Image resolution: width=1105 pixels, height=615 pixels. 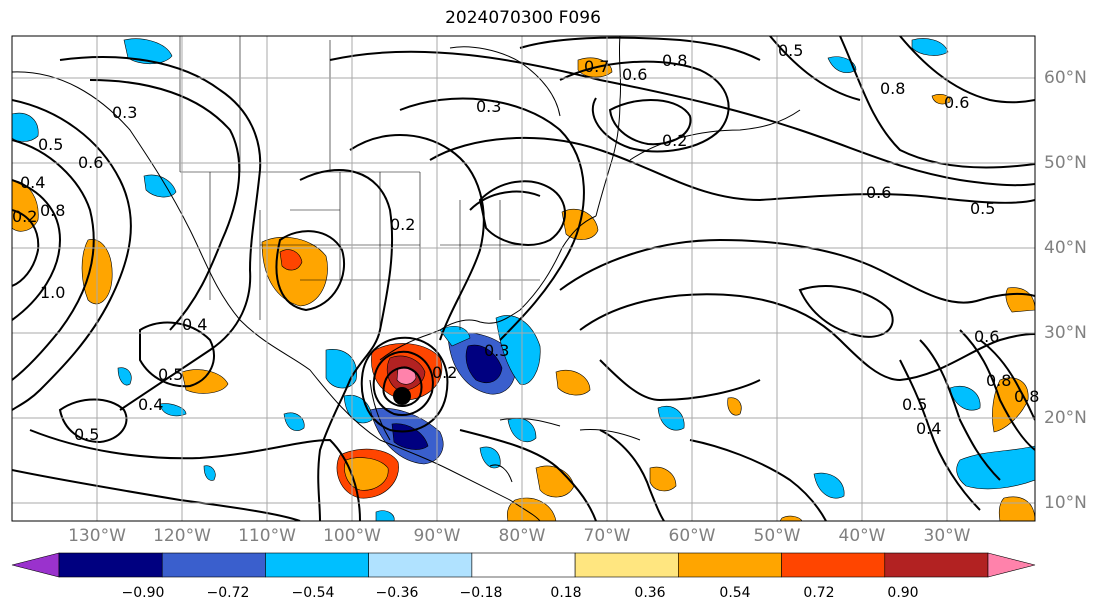 What do you see at coordinates (402, 396) in the screenshot?
I see `cyclone-center` at bounding box center [402, 396].